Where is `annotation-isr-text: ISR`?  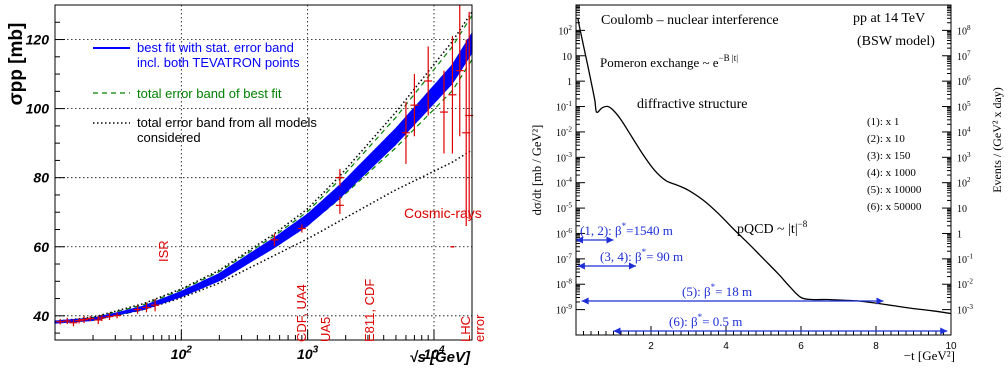 annotation-isr-text: ISR is located at coordinates (163, 251).